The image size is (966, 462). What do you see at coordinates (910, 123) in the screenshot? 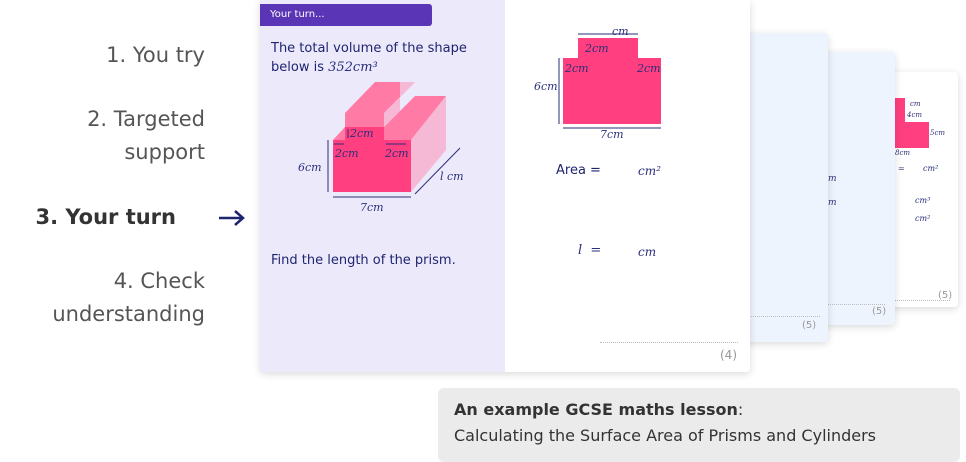
I see `l-shape-figure` at bounding box center [910, 123].